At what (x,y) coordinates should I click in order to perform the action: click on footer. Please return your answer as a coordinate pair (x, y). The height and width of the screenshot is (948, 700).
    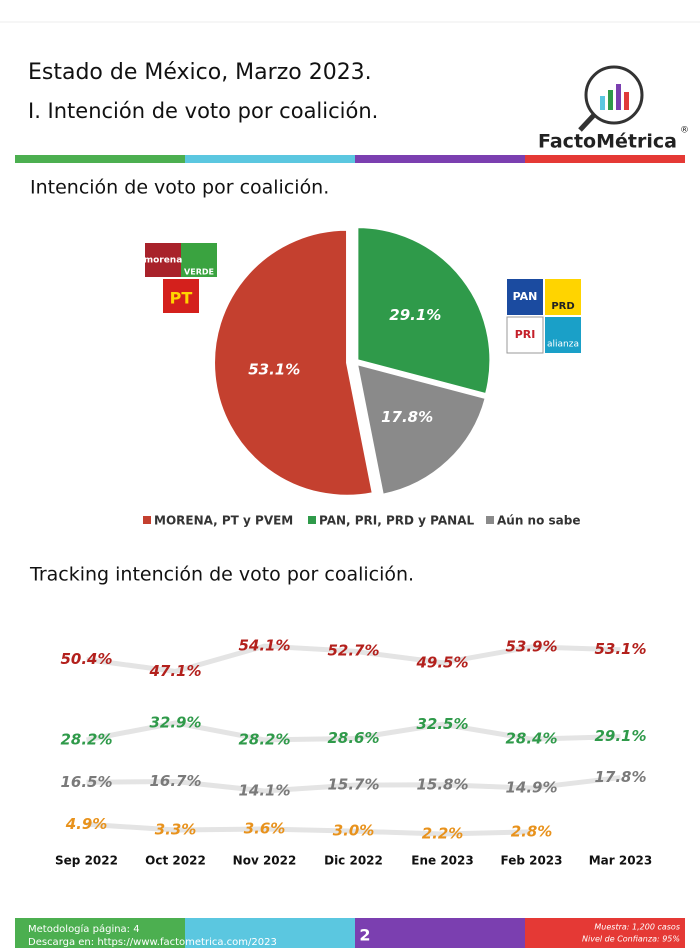
    Looking at the image, I should click on (350, 933).